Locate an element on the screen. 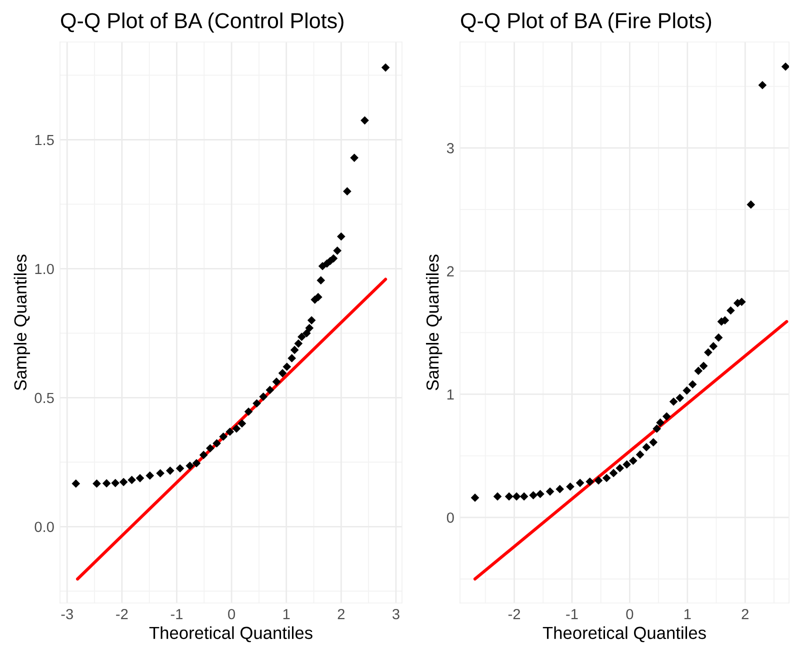 The width and height of the screenshot is (790, 656). y-tick-label: 0 is located at coordinates (450, 517).